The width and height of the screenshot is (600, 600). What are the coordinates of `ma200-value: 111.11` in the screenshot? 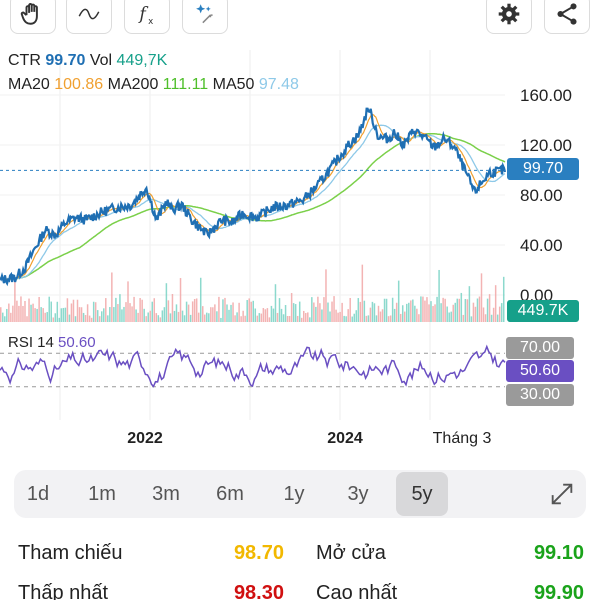 It's located at (185, 84).